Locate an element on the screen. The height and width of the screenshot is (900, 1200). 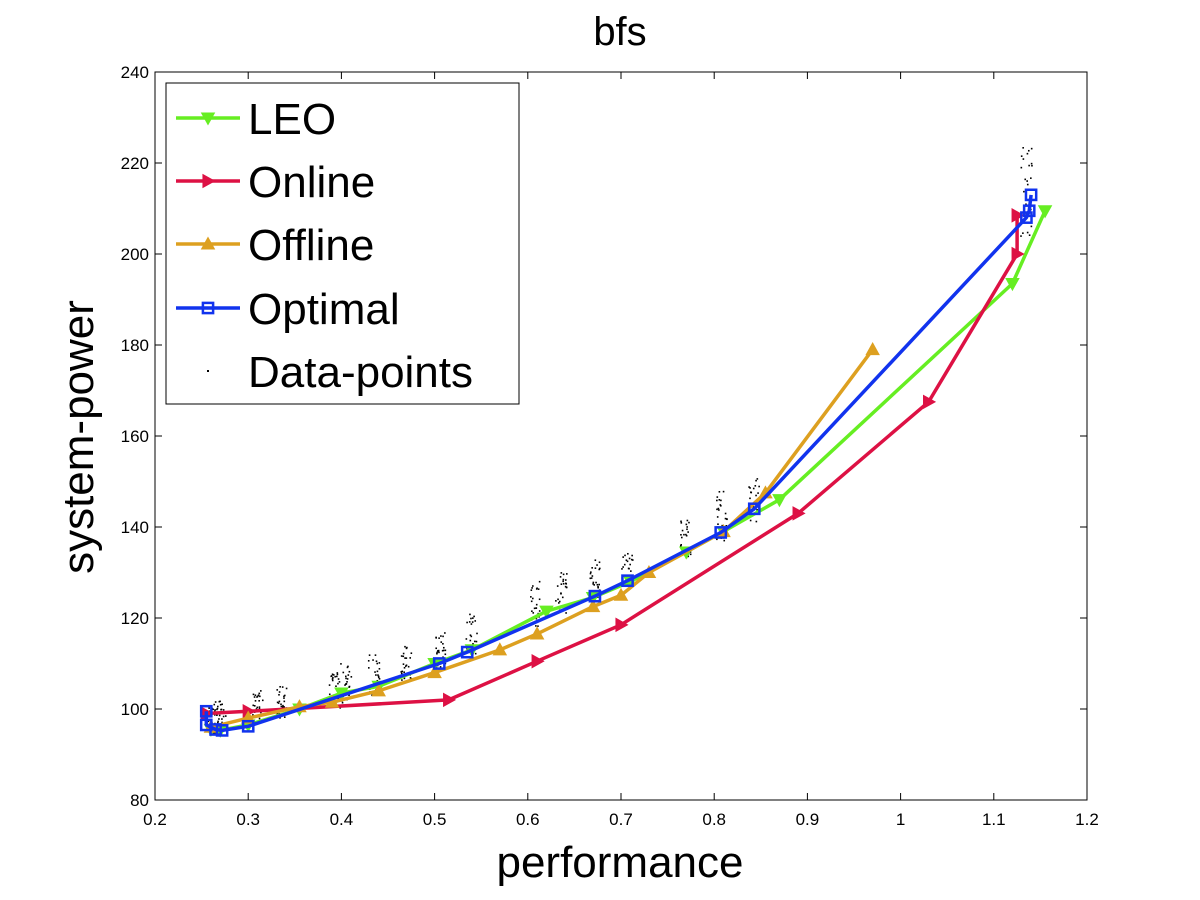
x-tick-label: 1.2 is located at coordinates (1087, 819).